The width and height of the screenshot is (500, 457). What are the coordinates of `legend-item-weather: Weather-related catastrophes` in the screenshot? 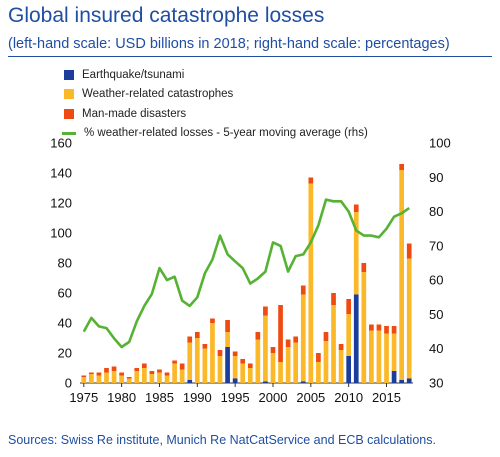 It's located at (216, 95).